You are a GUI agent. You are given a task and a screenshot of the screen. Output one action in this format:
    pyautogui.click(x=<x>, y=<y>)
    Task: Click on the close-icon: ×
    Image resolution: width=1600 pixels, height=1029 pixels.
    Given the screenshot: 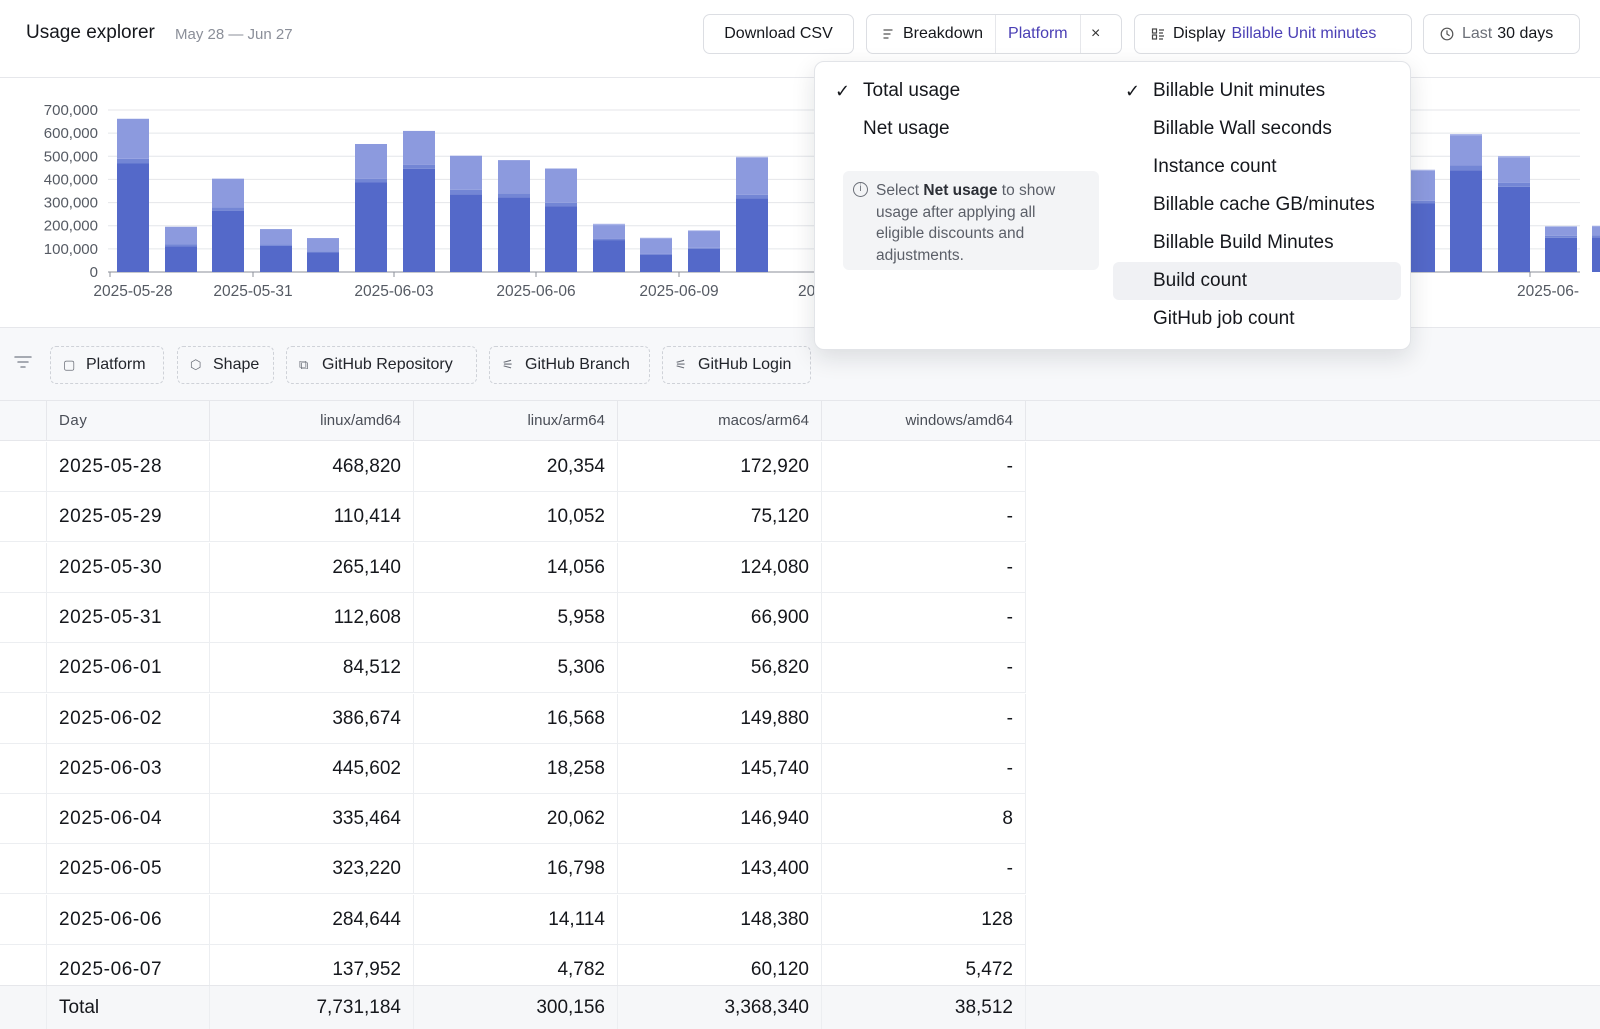 What is the action you would take?
    pyautogui.click(x=1095, y=33)
    